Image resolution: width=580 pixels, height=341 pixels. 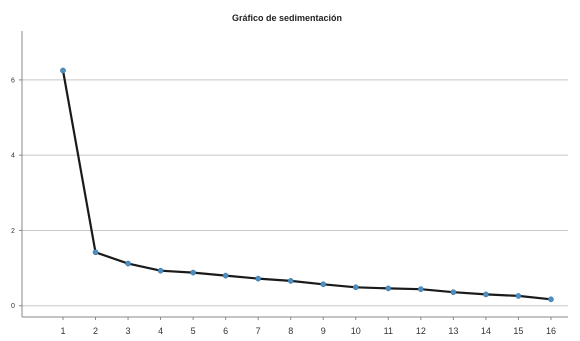 What do you see at coordinates (225, 331) in the screenshot?
I see `x-tick-label: 6` at bounding box center [225, 331].